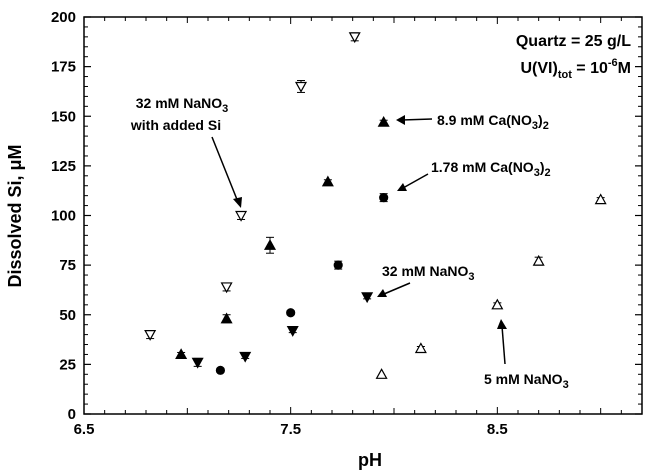 This screenshot has height=473, width=651. I want to click on annotation-1-78mm-caNO3: 1.78 mM Ca(NO3)2, so click(474, 175).